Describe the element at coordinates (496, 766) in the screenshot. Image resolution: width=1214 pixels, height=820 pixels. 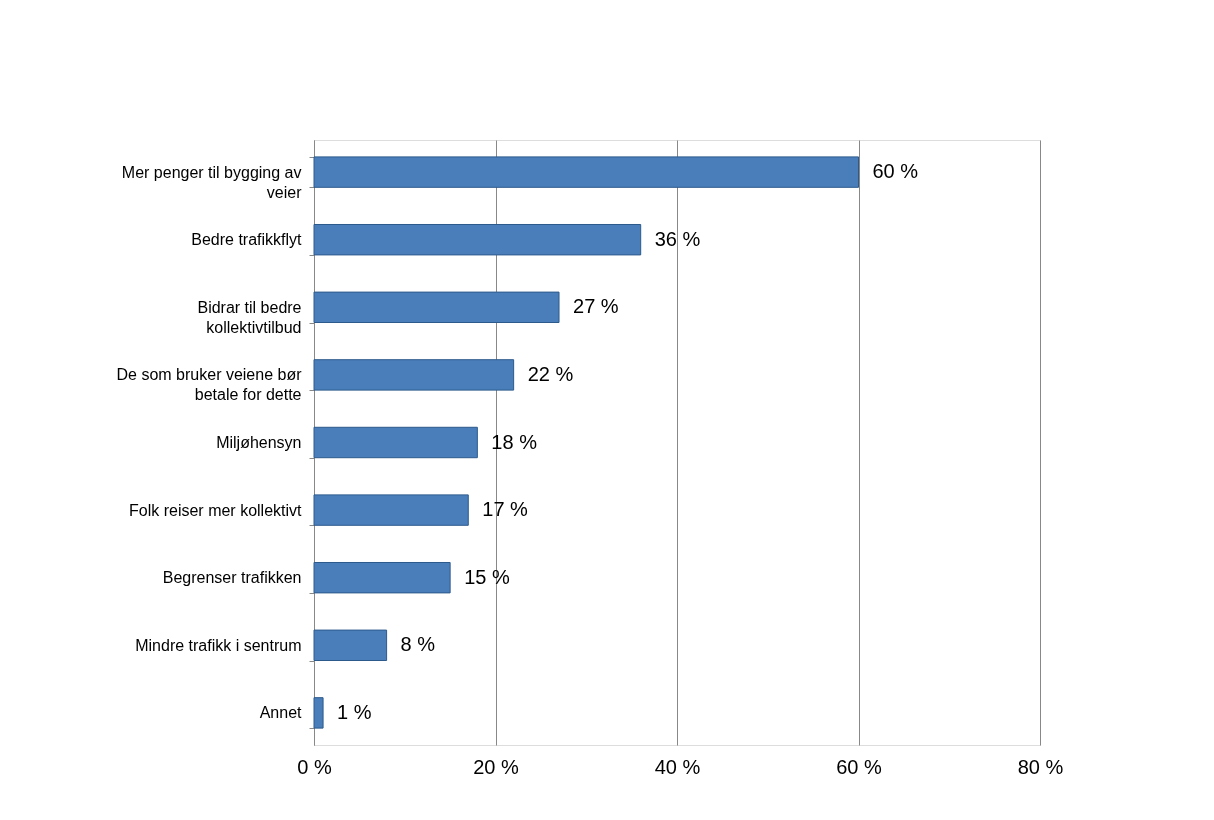
I see `x-tick-label: 20 %` at that location.